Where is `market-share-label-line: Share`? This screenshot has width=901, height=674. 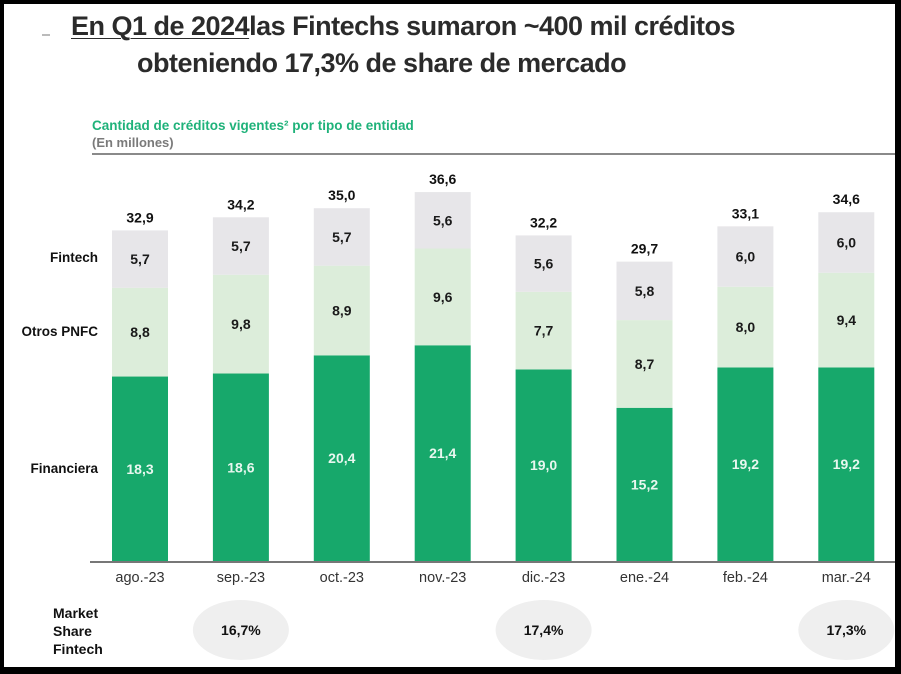
market-share-label-line: Share is located at coordinates (72, 631).